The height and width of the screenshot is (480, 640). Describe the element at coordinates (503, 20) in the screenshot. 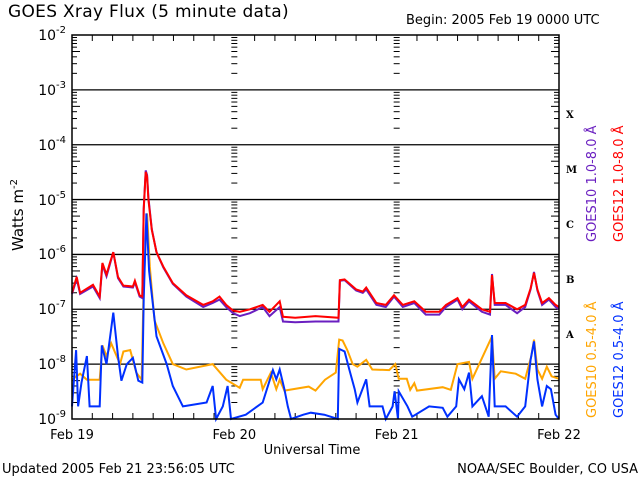

I see `begin-time: Begin: 2005 Feb 19 0000 UTC` at that location.